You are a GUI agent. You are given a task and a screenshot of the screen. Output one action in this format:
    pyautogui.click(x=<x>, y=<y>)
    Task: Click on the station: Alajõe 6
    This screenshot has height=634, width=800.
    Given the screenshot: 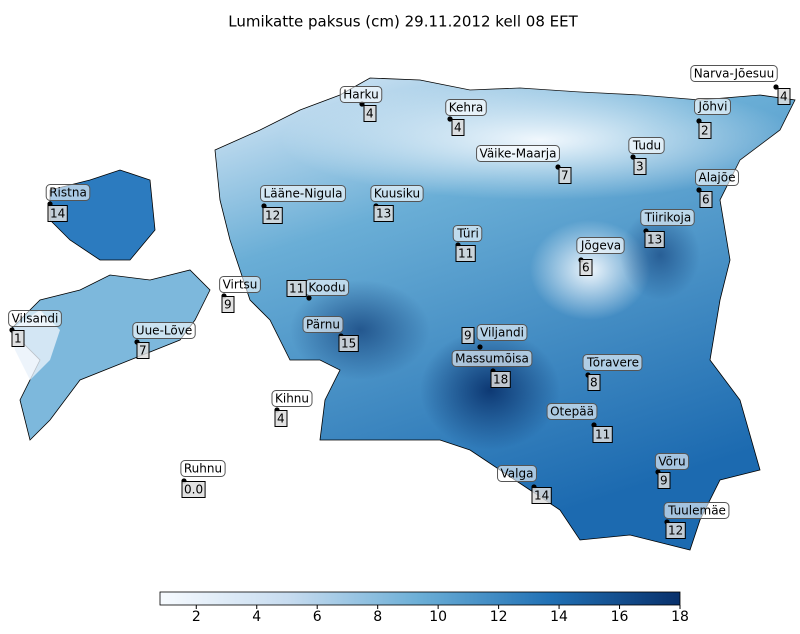 What is the action you would take?
    pyautogui.click(x=717, y=188)
    